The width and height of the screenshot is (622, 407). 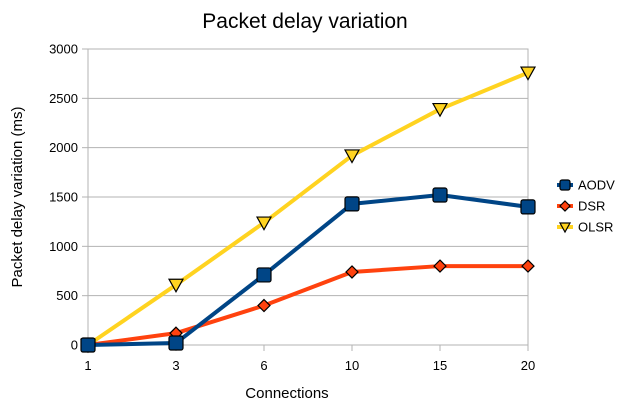 What do you see at coordinates (565, 206) in the screenshot?
I see `legend-marker-dsr` at bounding box center [565, 206].